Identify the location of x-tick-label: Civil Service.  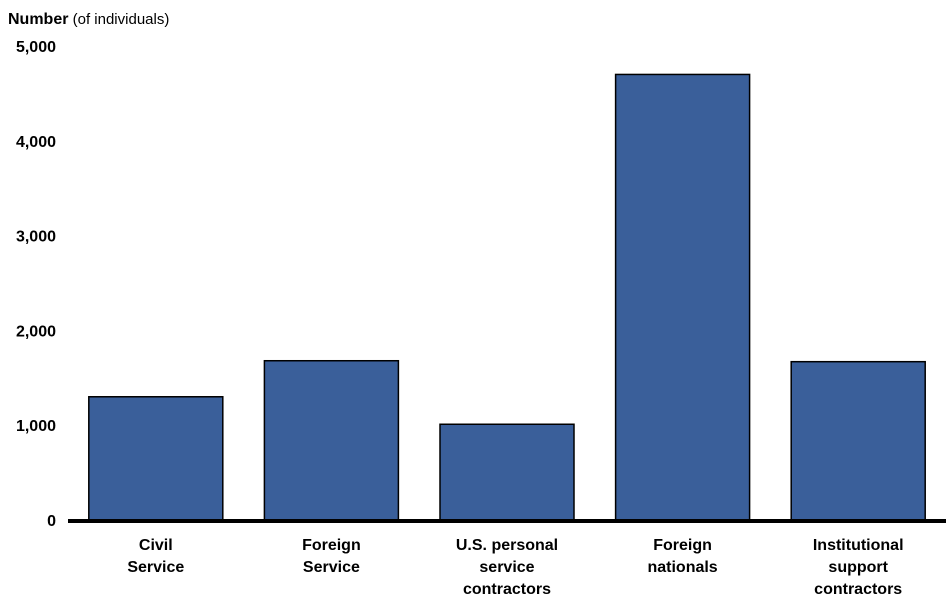
(155, 556).